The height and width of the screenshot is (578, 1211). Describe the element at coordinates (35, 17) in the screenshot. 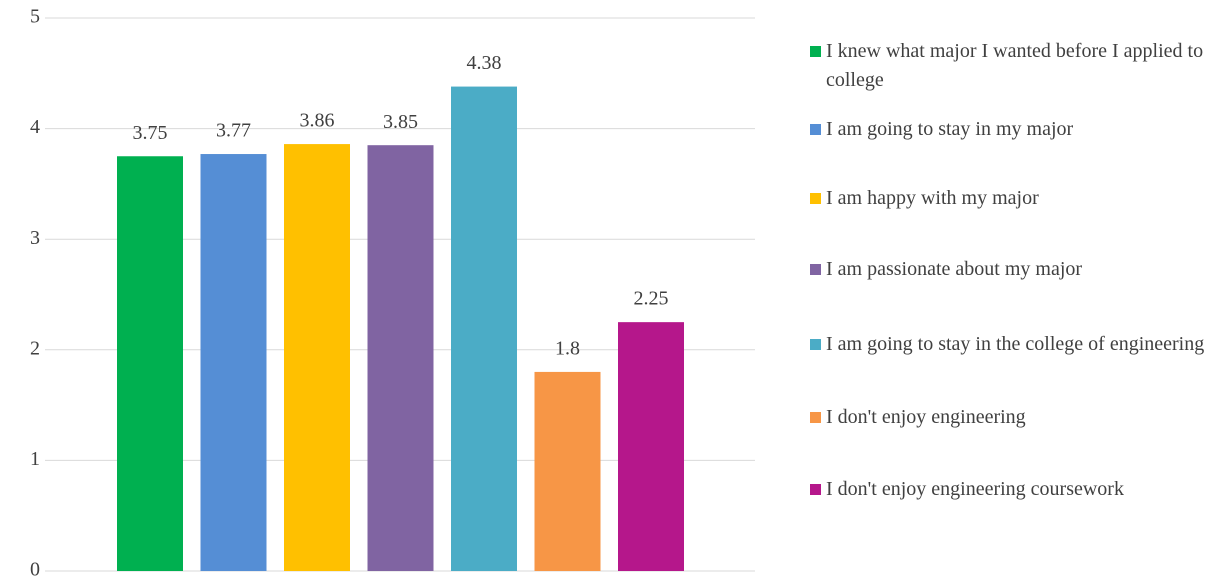

I see `y-tick-label: 5` at that location.